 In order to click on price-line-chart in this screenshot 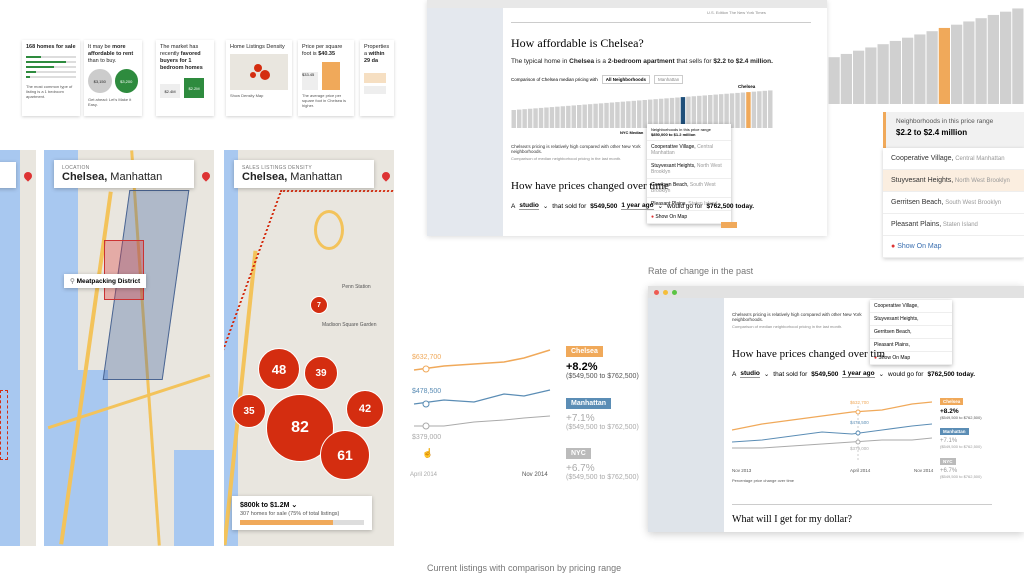, I will do `click(482, 389)`.